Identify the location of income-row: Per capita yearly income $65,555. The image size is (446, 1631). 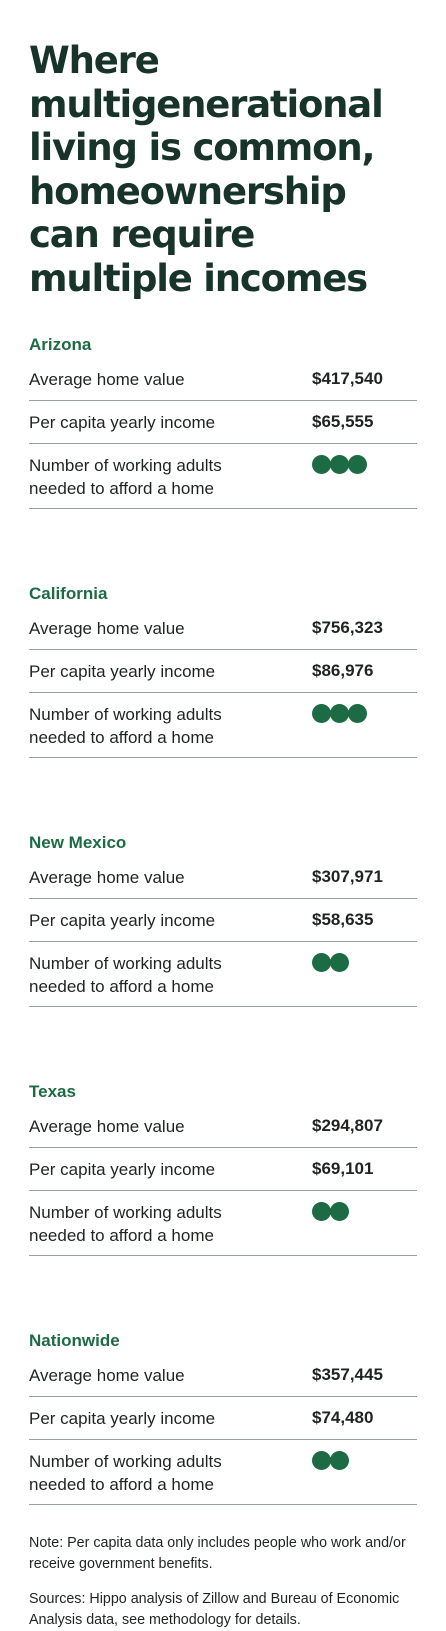
(223, 422).